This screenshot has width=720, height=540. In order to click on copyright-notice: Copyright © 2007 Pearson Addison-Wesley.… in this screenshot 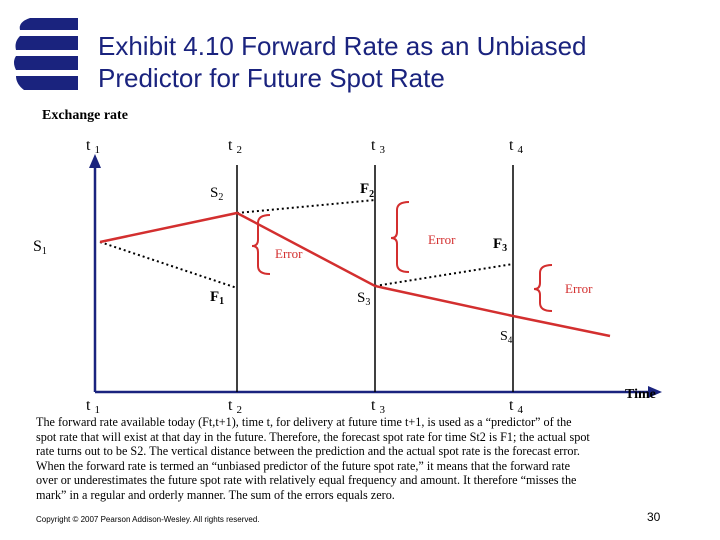, I will do `click(148, 519)`.